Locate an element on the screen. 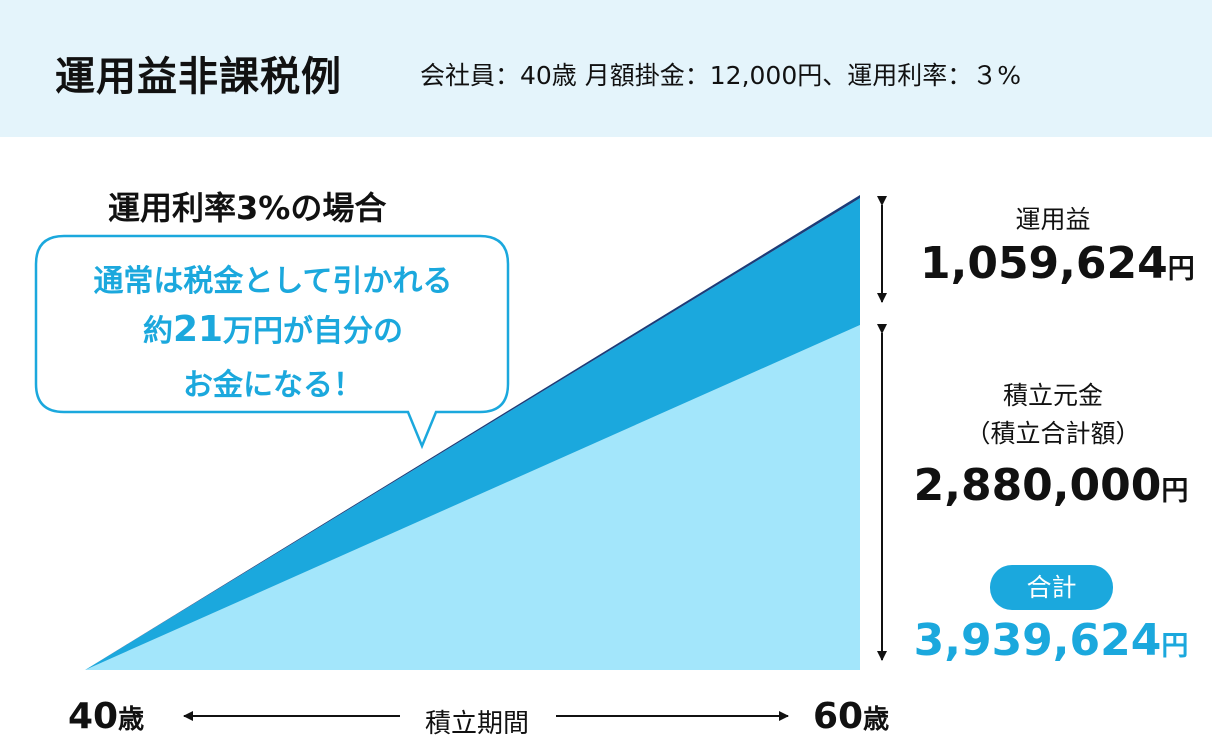 The width and height of the screenshot is (1212, 752). gain-value: 1,059,624 is located at coordinates (1044, 263).